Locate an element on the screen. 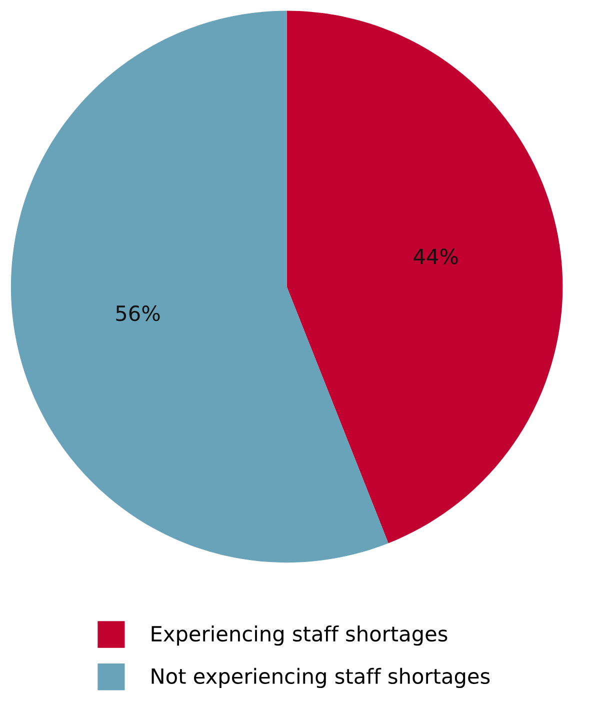 The height and width of the screenshot is (707, 607). data-label: 44% is located at coordinates (436, 256).